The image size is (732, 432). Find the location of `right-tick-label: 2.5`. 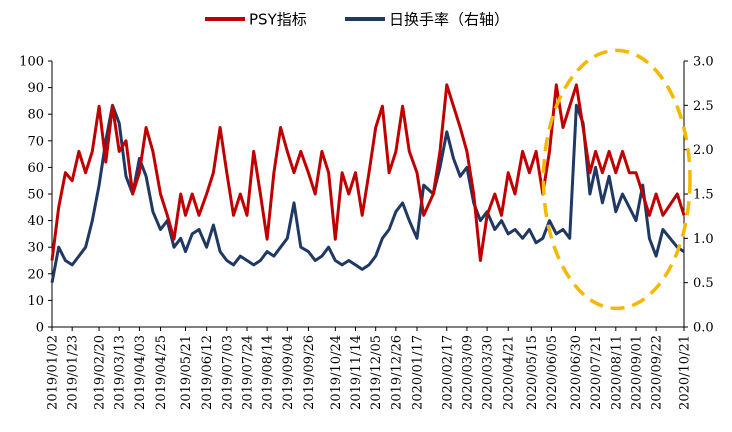

right-tick-label: 2.5 is located at coordinates (703, 106).